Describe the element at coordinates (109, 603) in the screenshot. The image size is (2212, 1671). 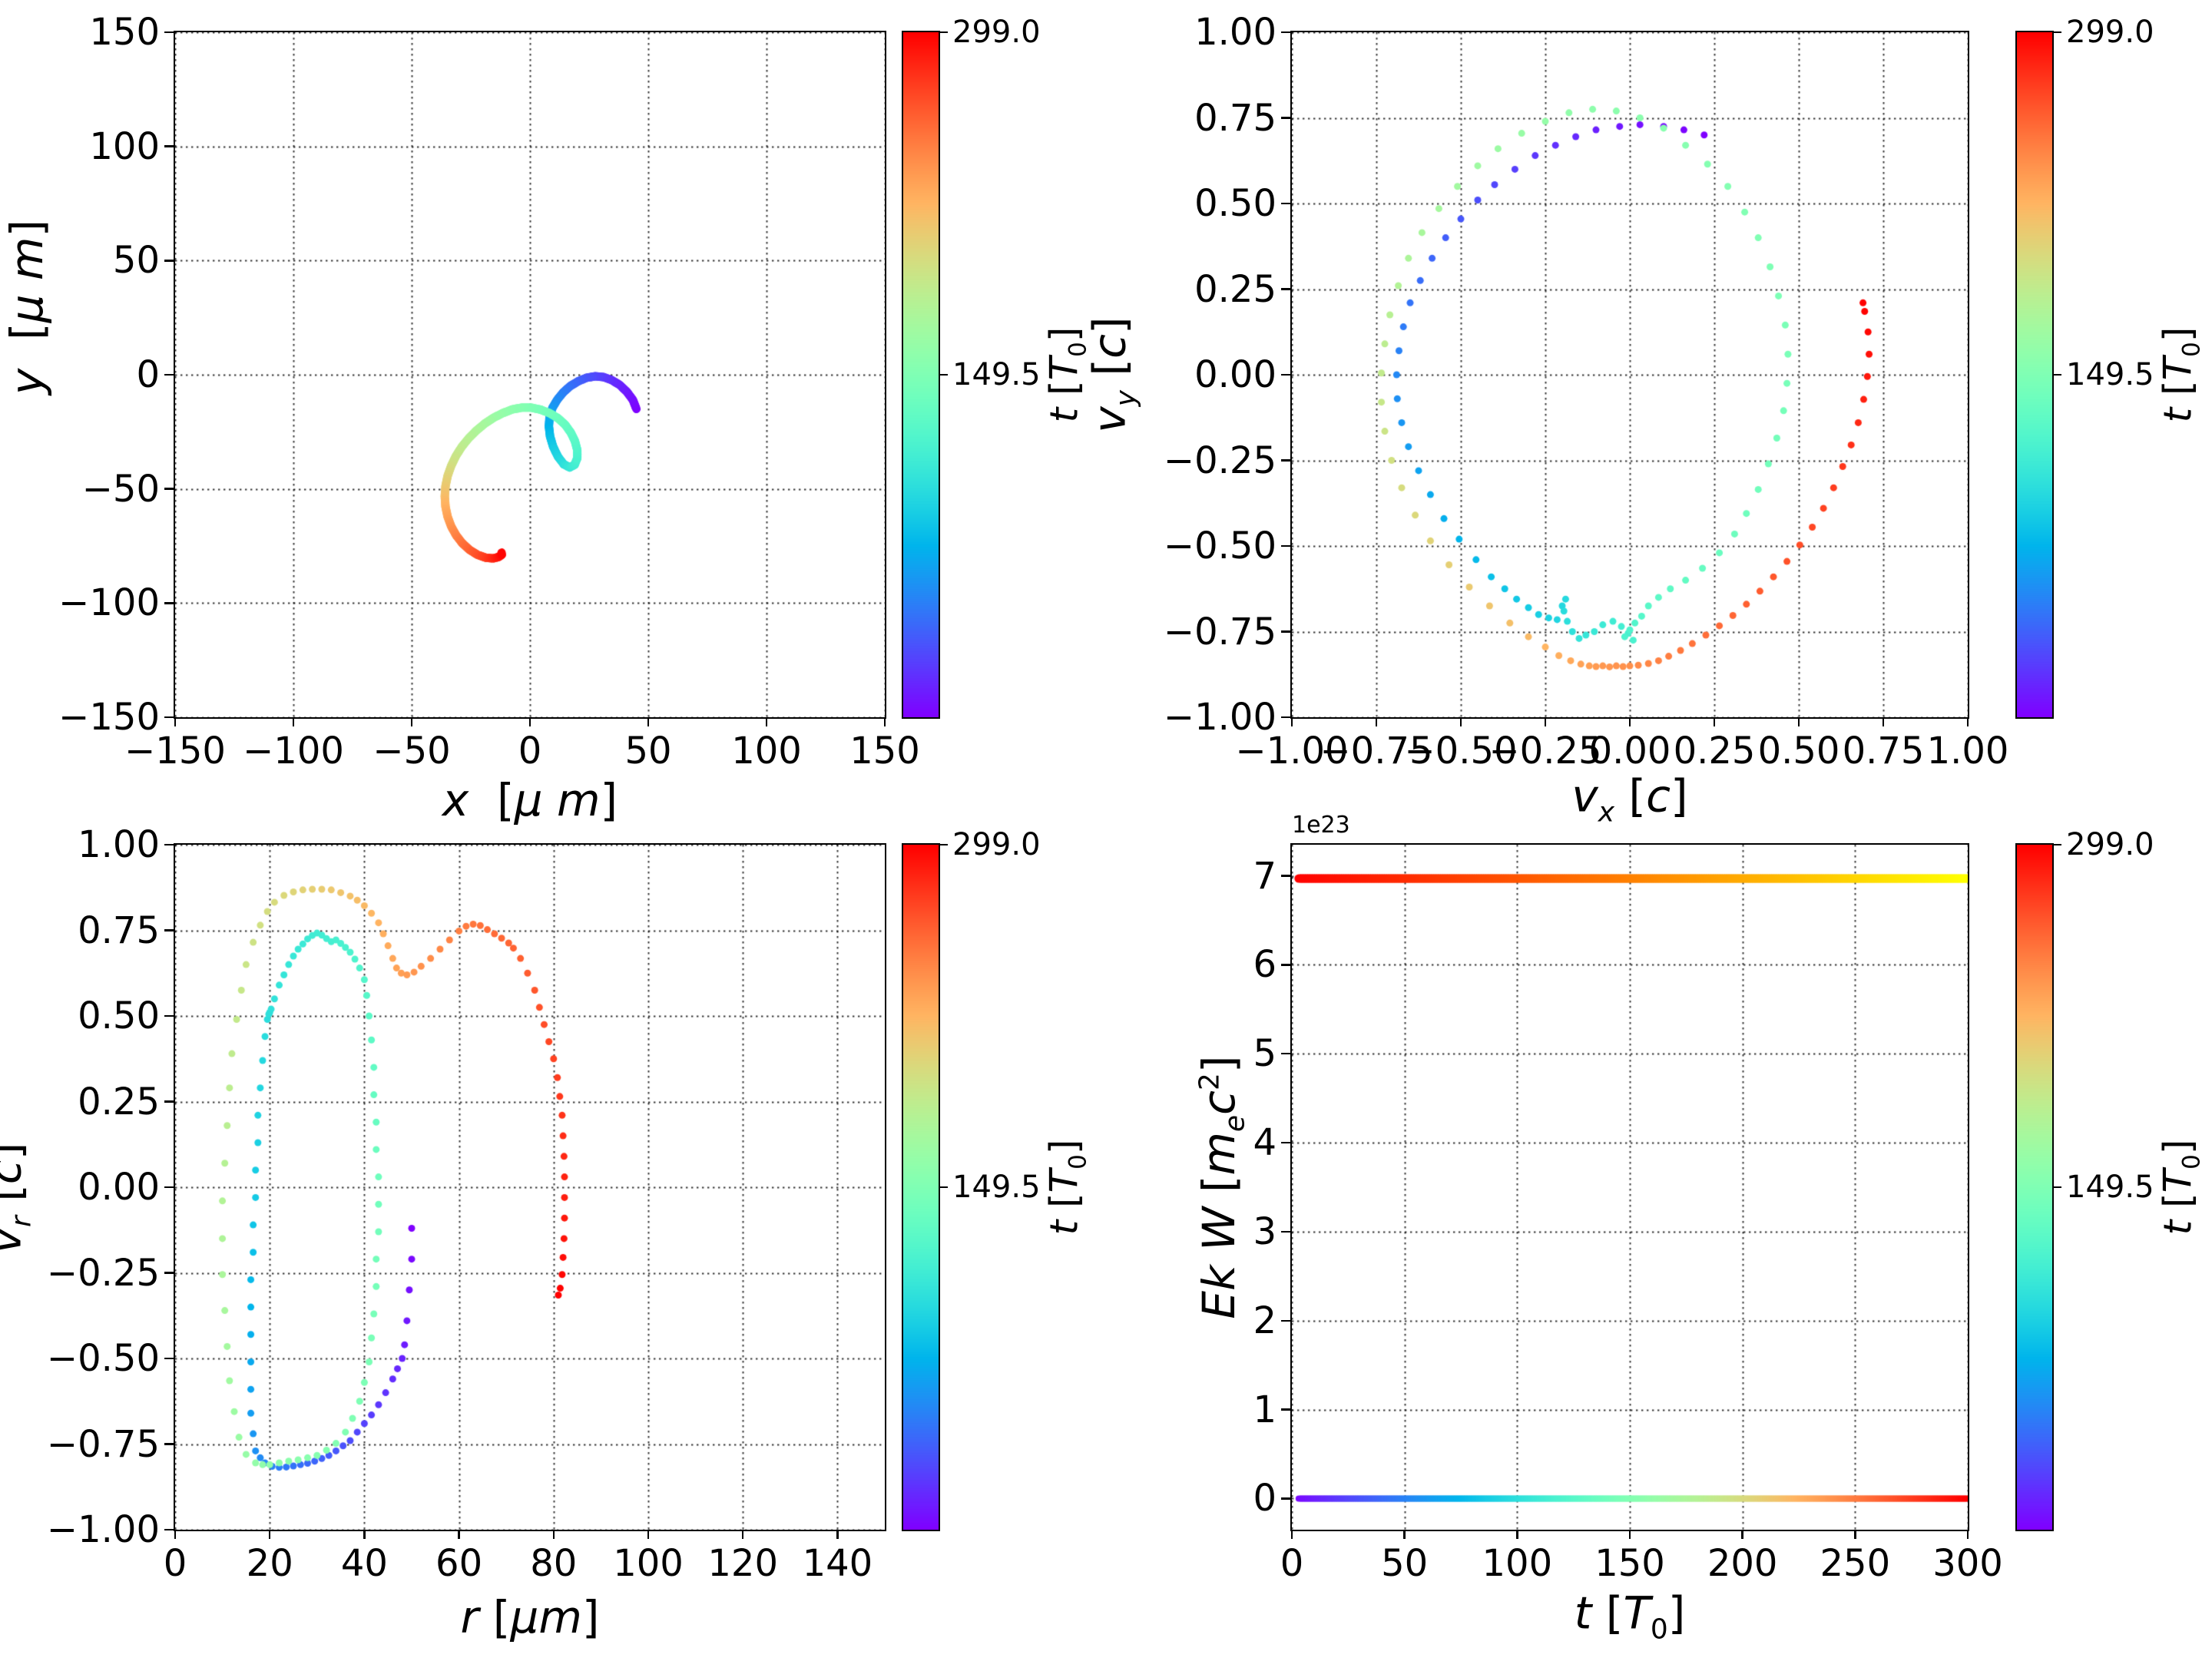
I see `y-tick-label: −100` at that location.